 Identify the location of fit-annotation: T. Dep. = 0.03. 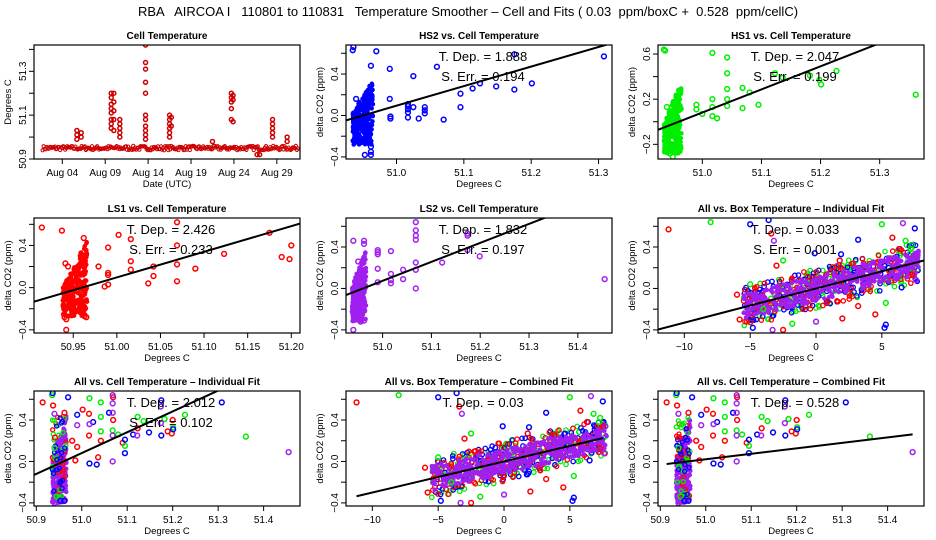
(482, 402).